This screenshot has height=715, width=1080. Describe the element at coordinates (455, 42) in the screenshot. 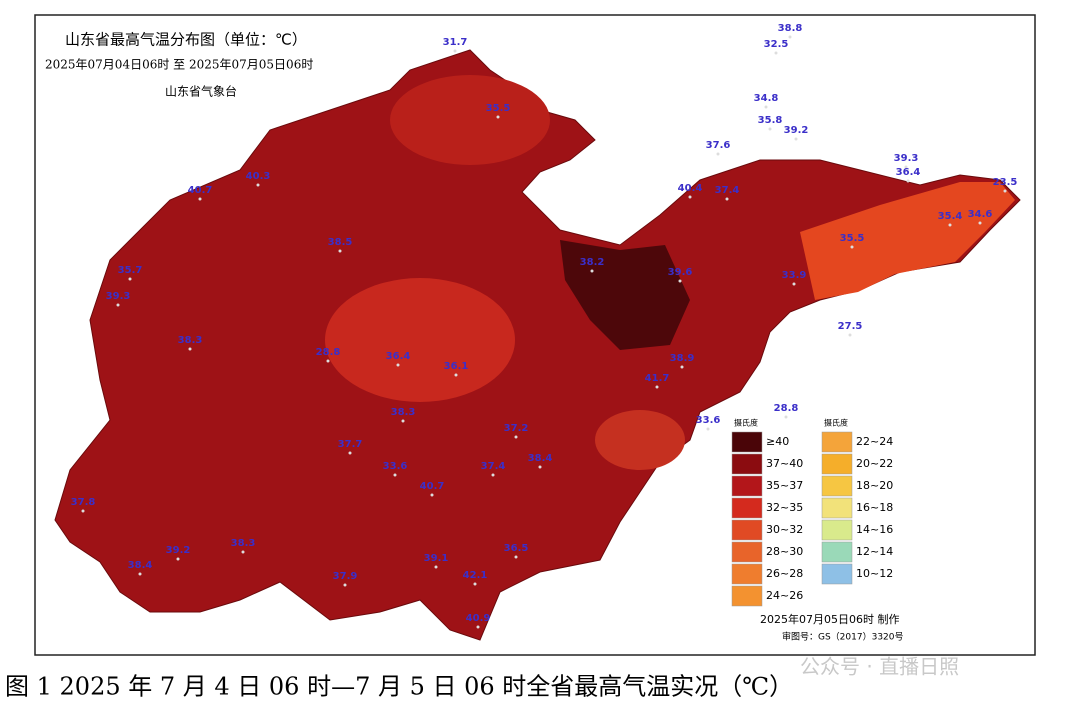

I see `station-value: 31.7` at that location.